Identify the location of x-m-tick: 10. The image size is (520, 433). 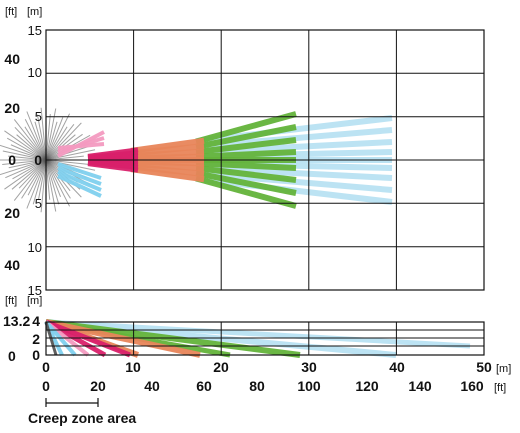
(133, 367).